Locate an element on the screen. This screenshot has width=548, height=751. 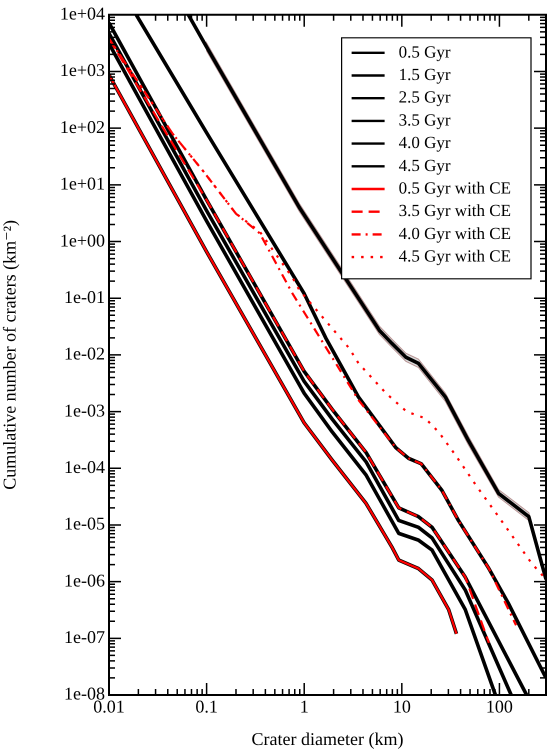
legend-label: 0.5 Gyr is located at coordinates (424, 52).